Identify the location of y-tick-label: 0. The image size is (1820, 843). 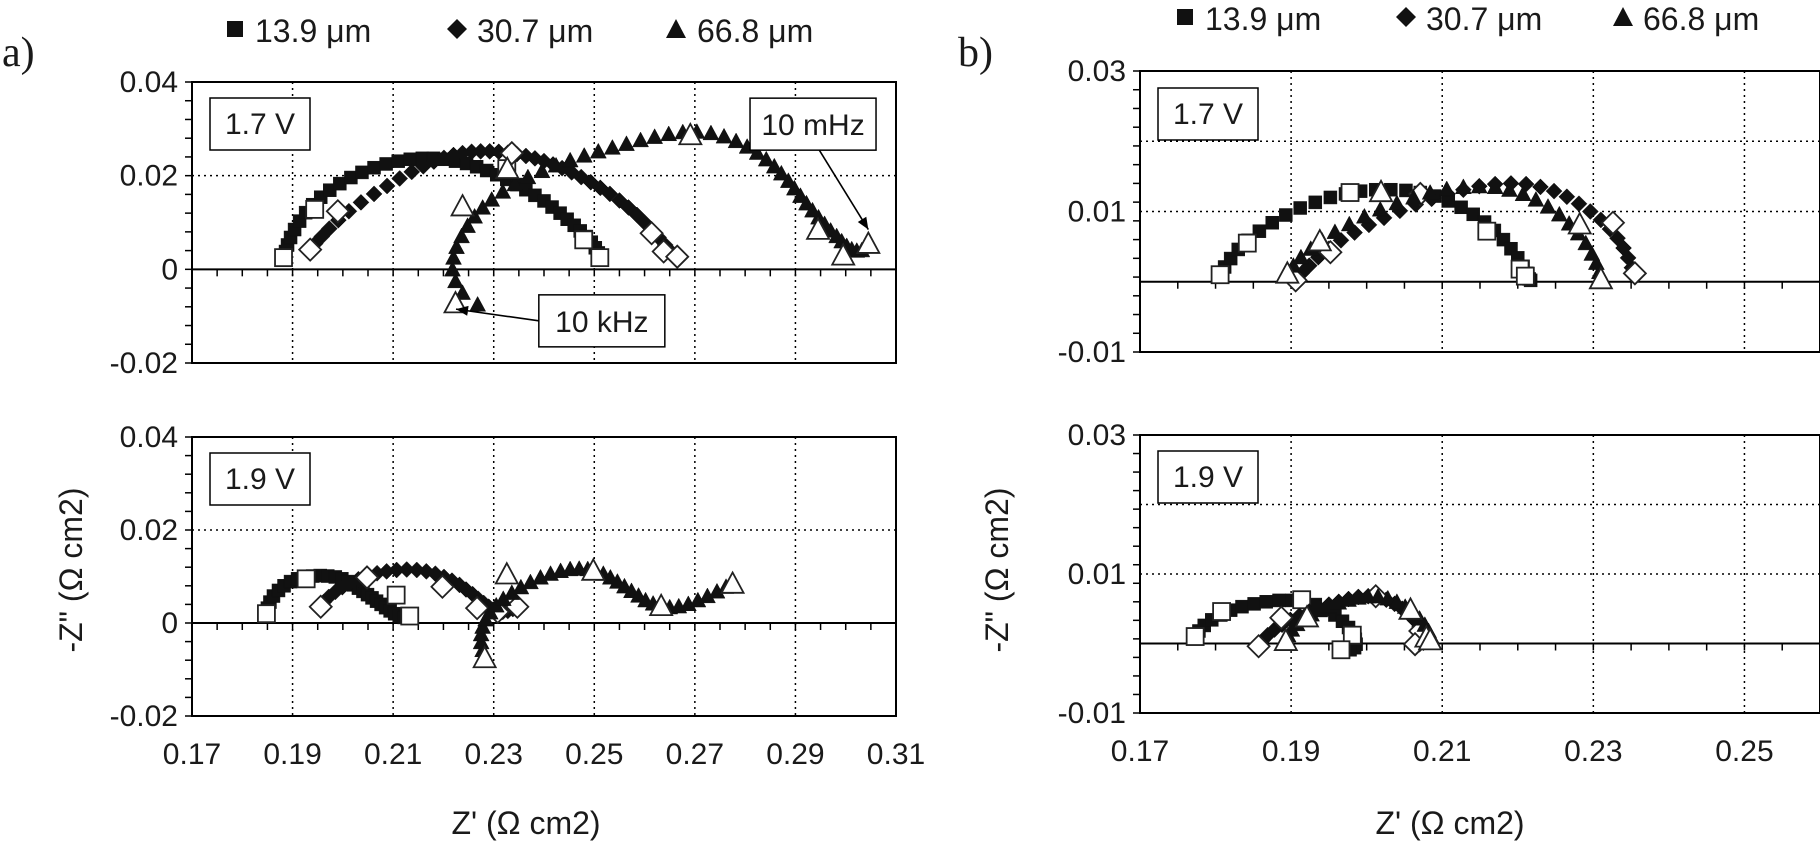
(169, 623).